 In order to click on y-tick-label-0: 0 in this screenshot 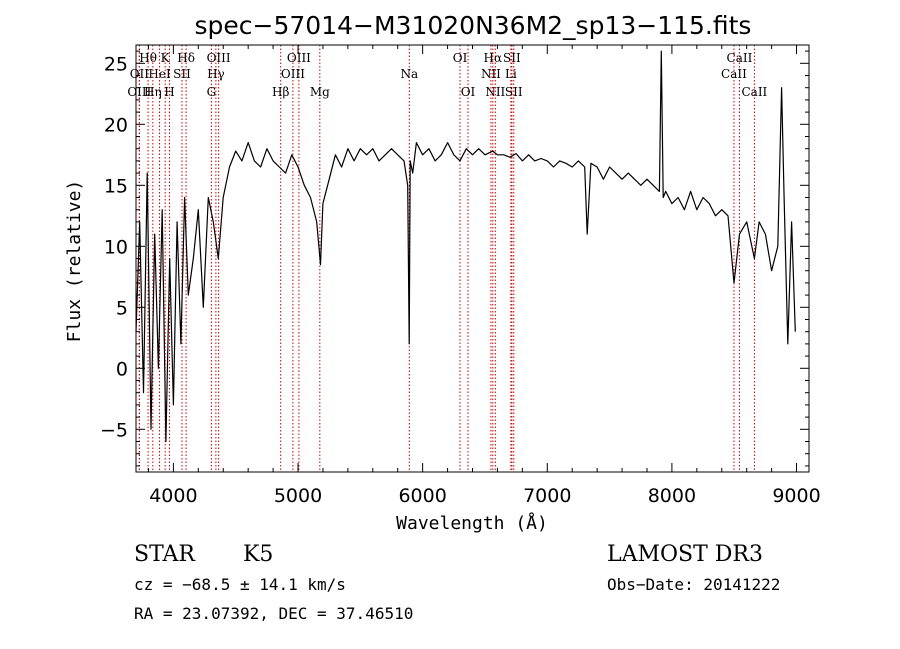, I will do `click(122, 369)`.